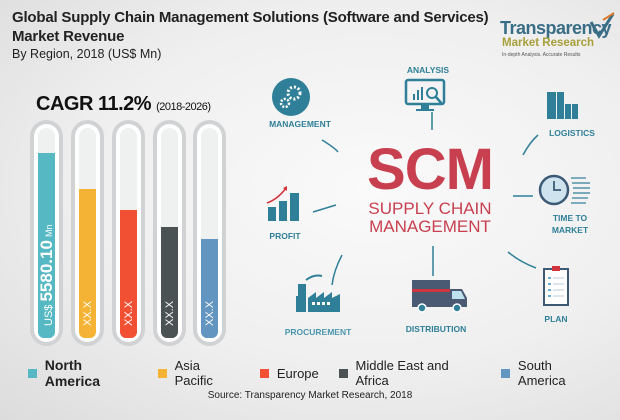 The height and width of the screenshot is (420, 620). Describe the element at coordinates (602, 25) in the screenshot. I see `checkmark-logo-icon` at that location.